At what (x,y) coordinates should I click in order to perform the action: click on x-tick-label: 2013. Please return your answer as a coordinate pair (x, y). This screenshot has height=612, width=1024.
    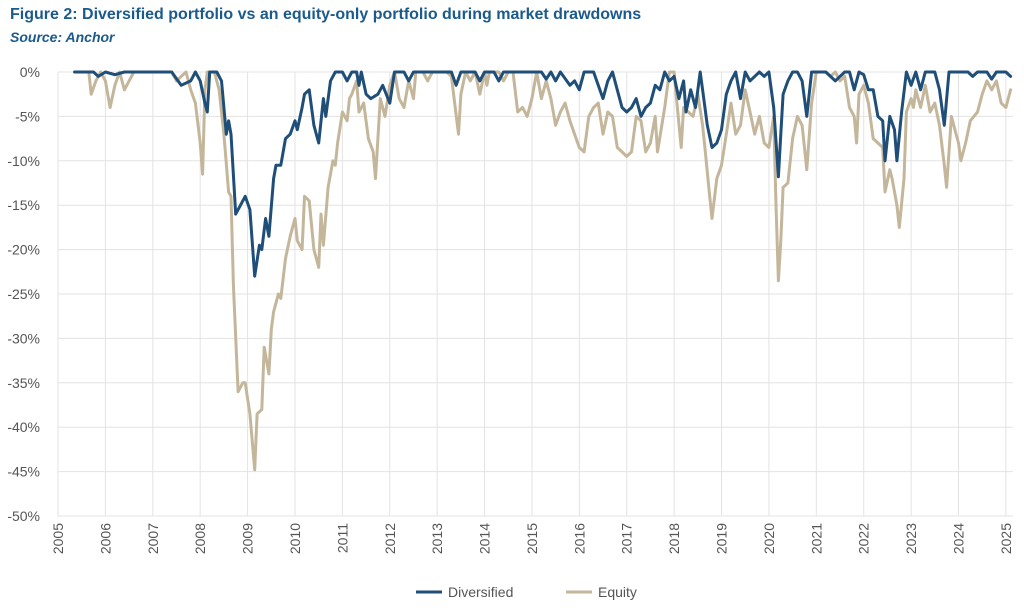
    Looking at the image, I should click on (437, 538).